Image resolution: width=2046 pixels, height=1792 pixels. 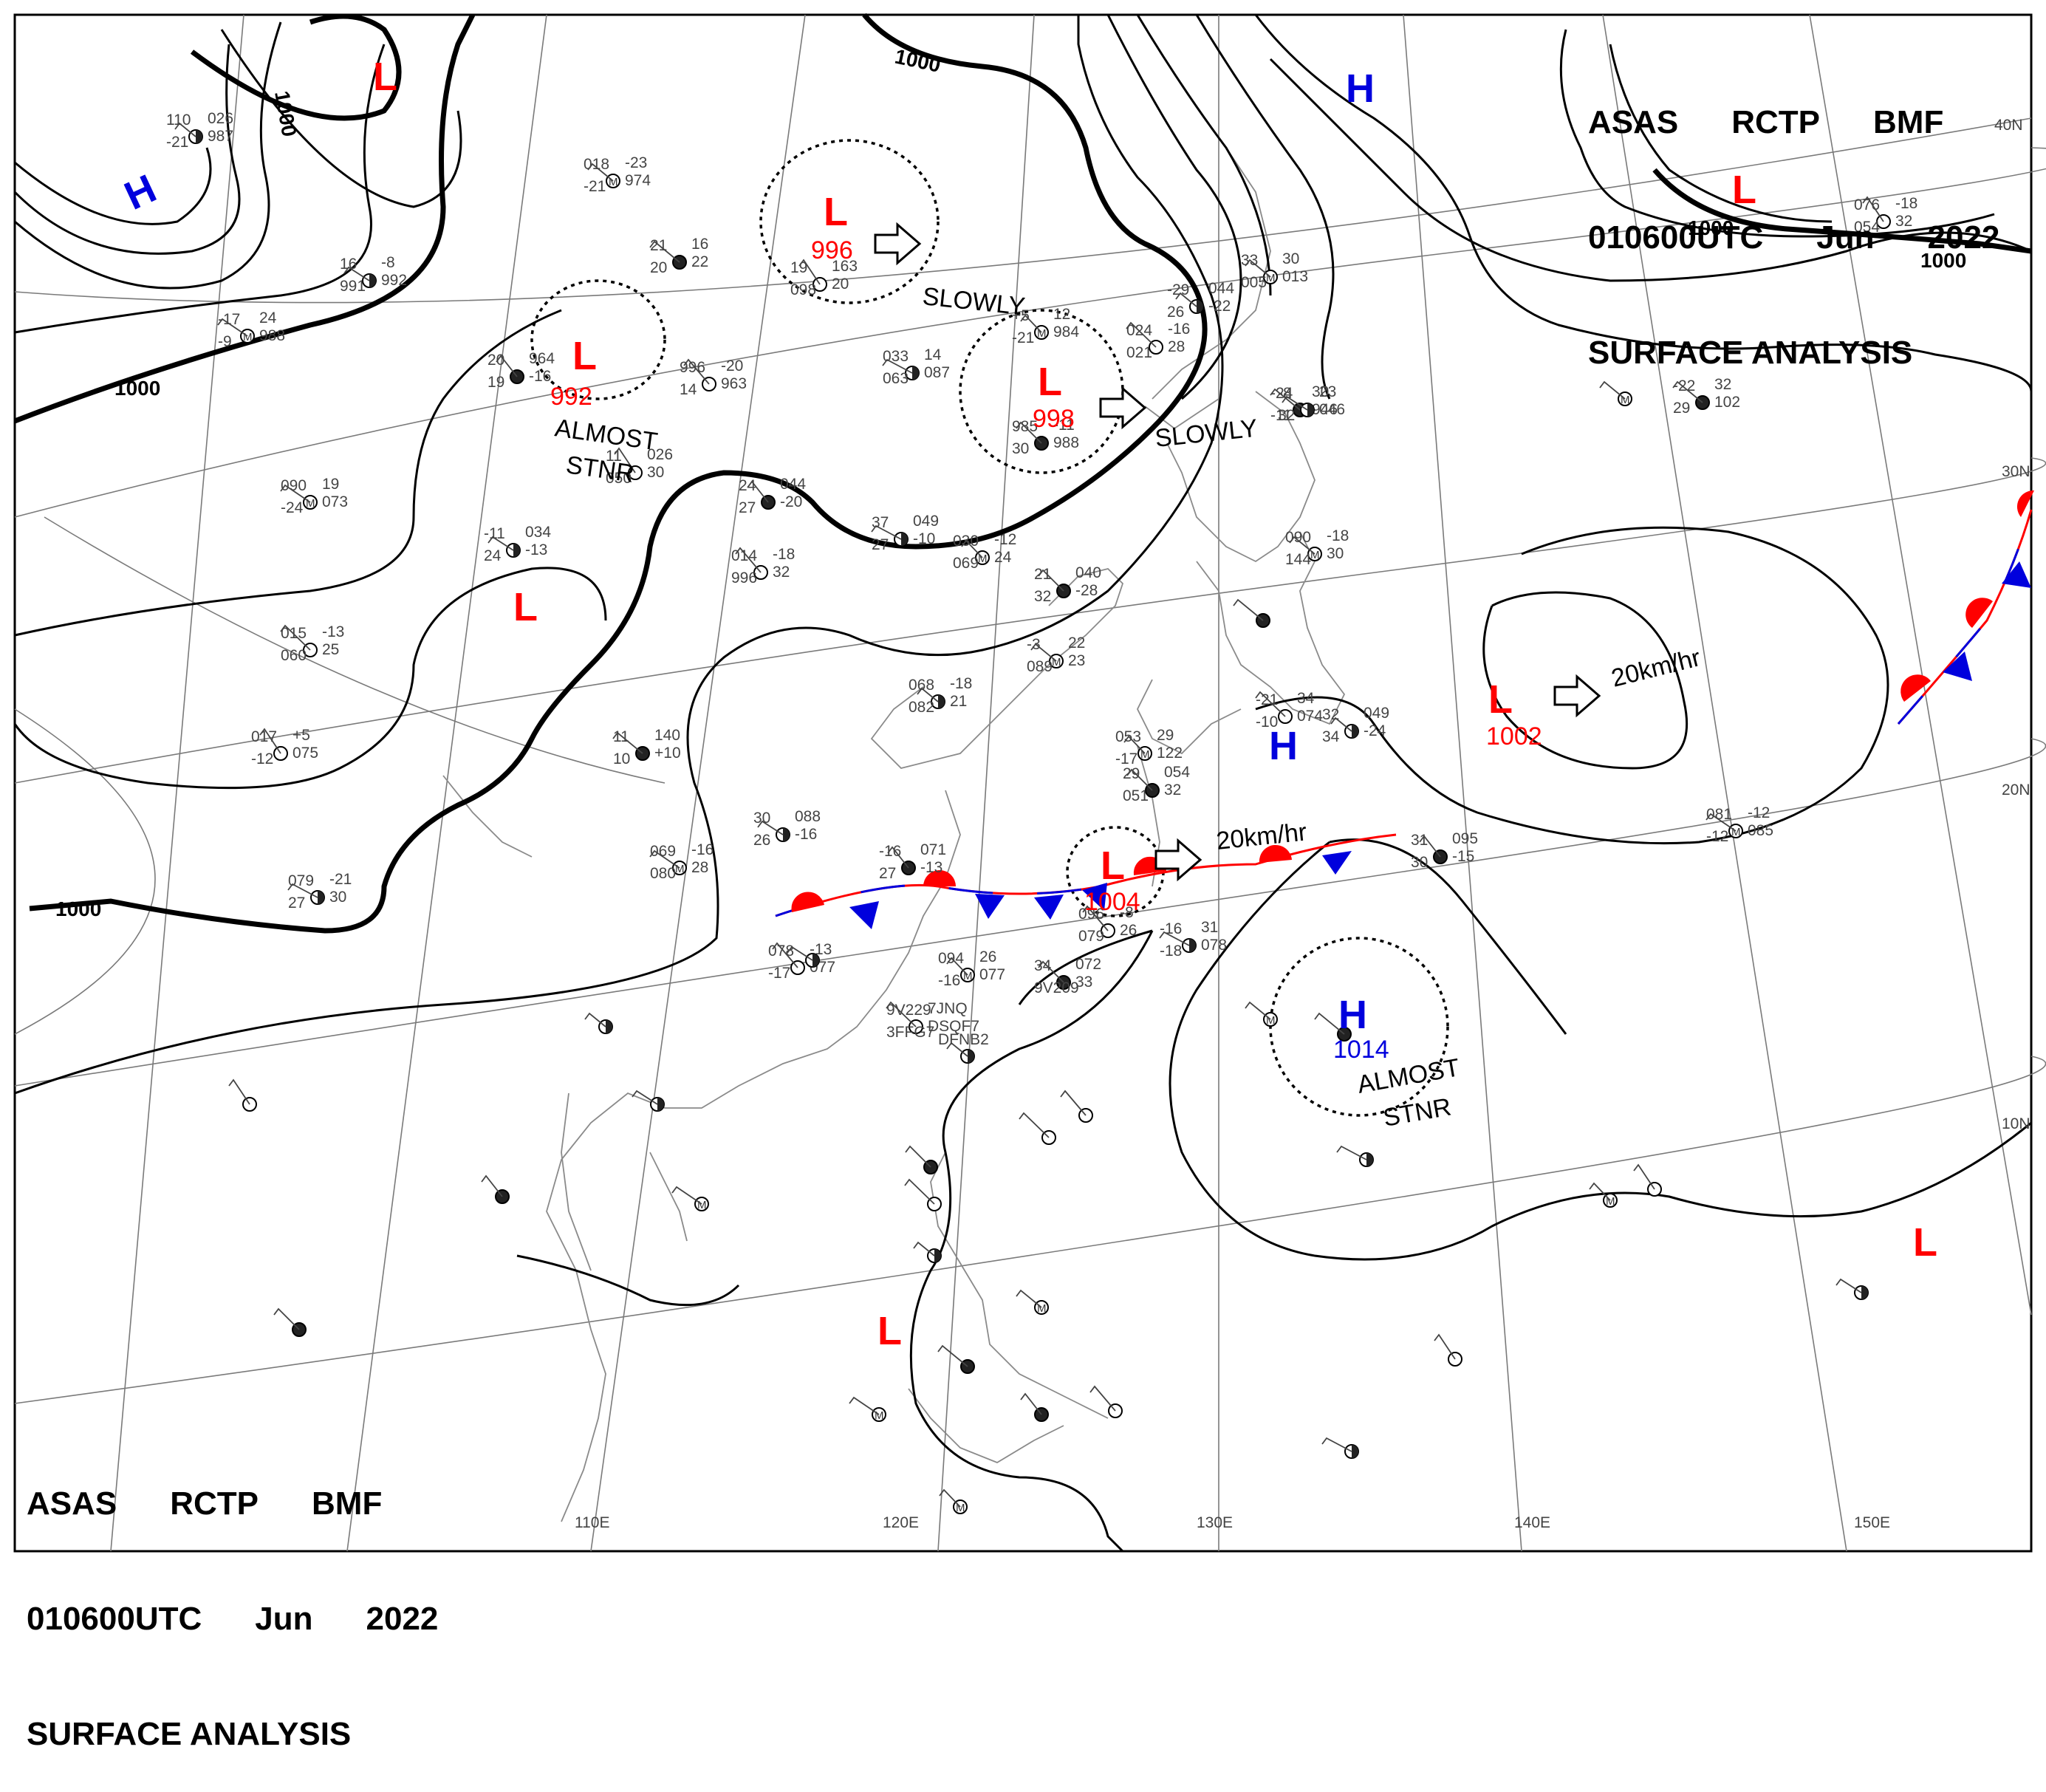 What do you see at coordinates (1126, 758) in the screenshot?
I see `station-value: -17` at bounding box center [1126, 758].